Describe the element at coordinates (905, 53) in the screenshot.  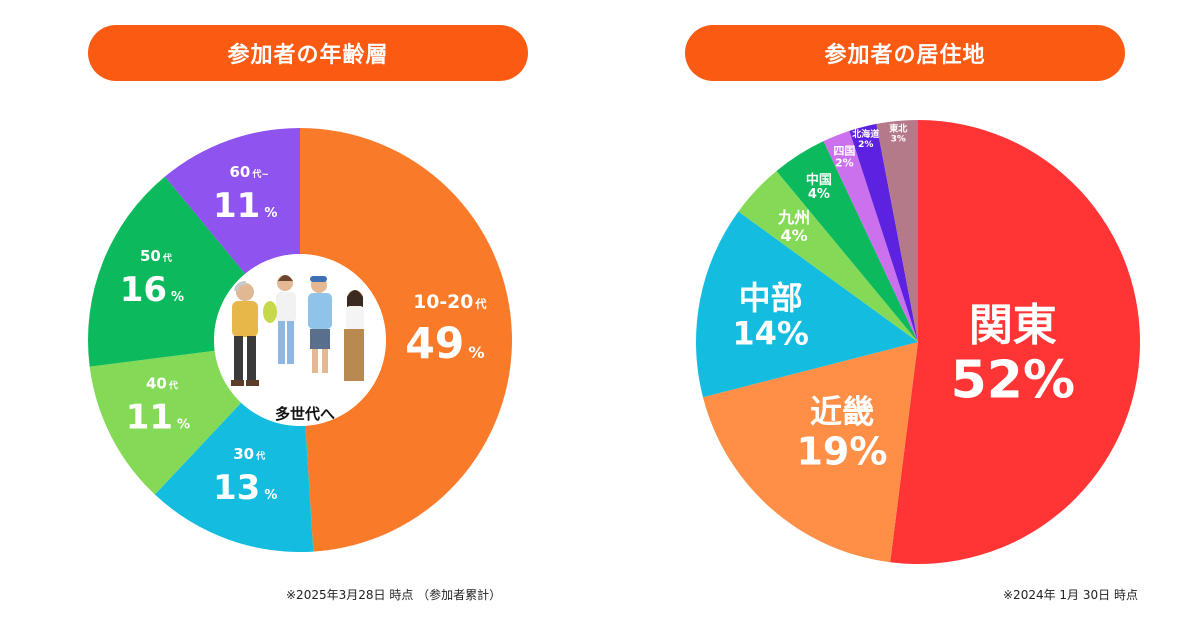
I see `residence-chart-title: 参加者の居住地` at that location.